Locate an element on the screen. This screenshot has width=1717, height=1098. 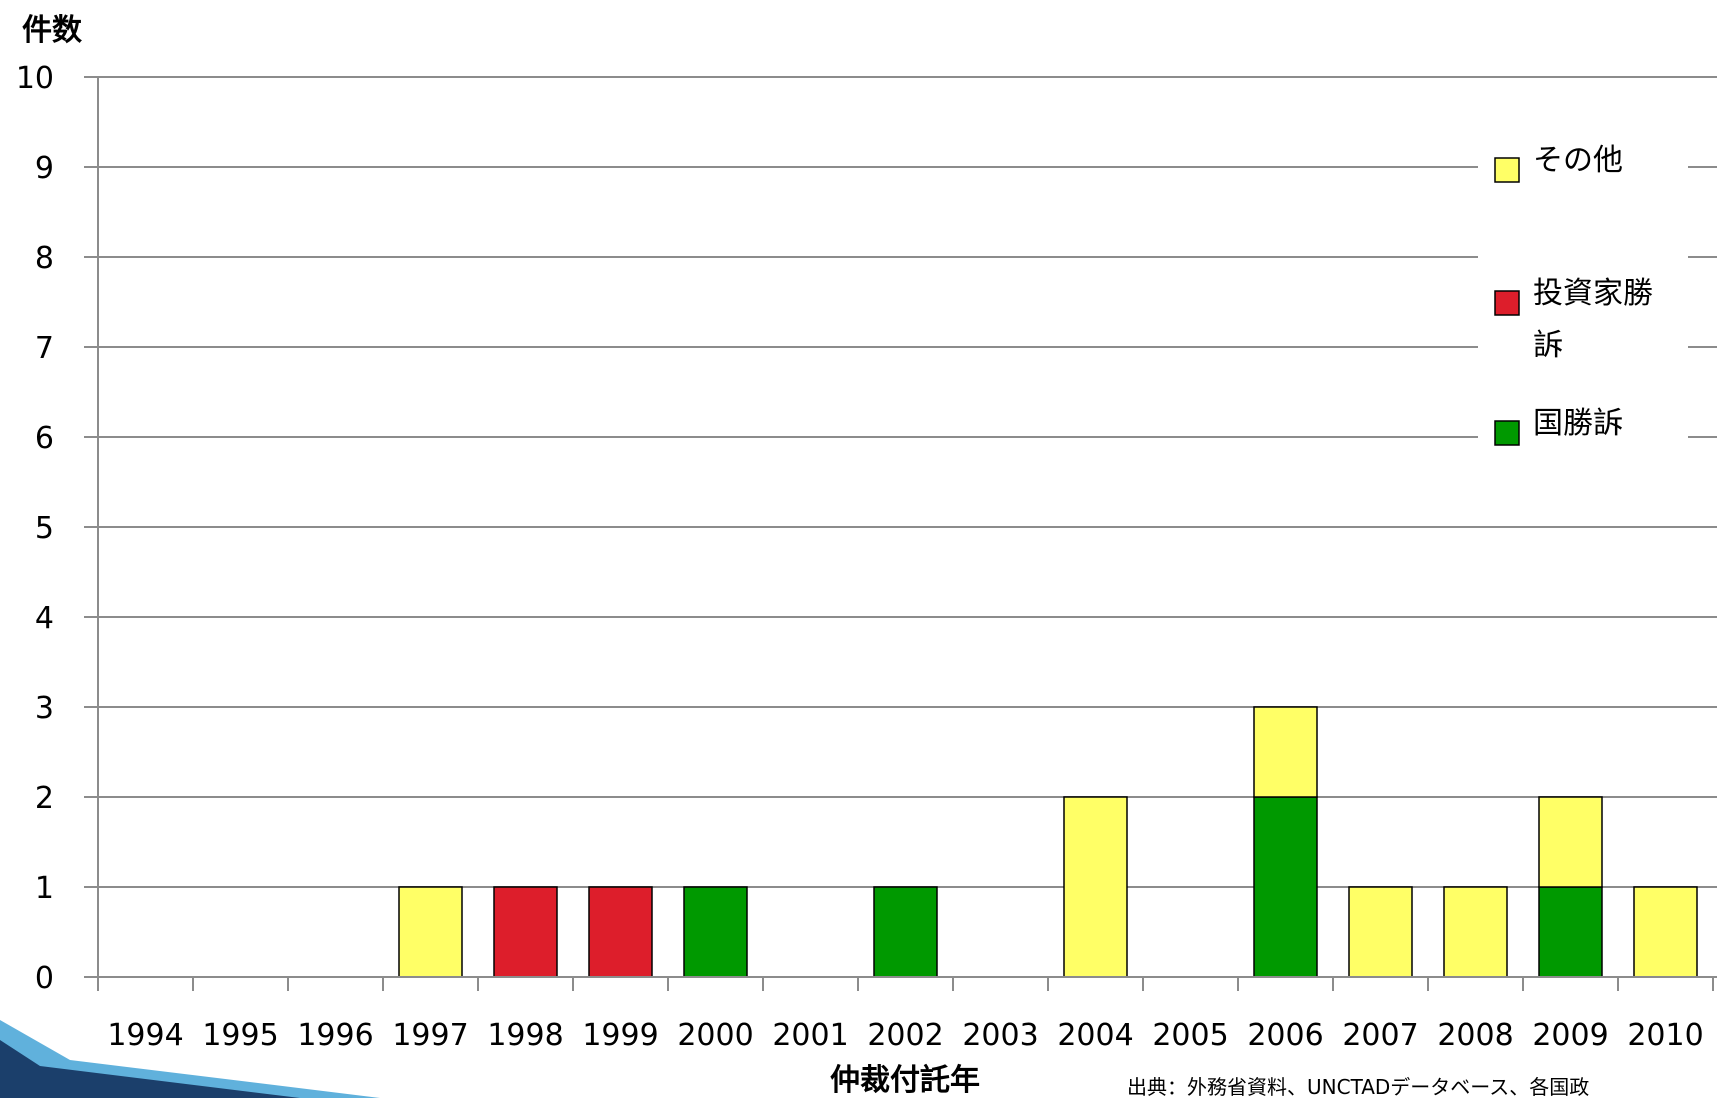
x-tick-label: 1996 is located at coordinates (335, 1035).